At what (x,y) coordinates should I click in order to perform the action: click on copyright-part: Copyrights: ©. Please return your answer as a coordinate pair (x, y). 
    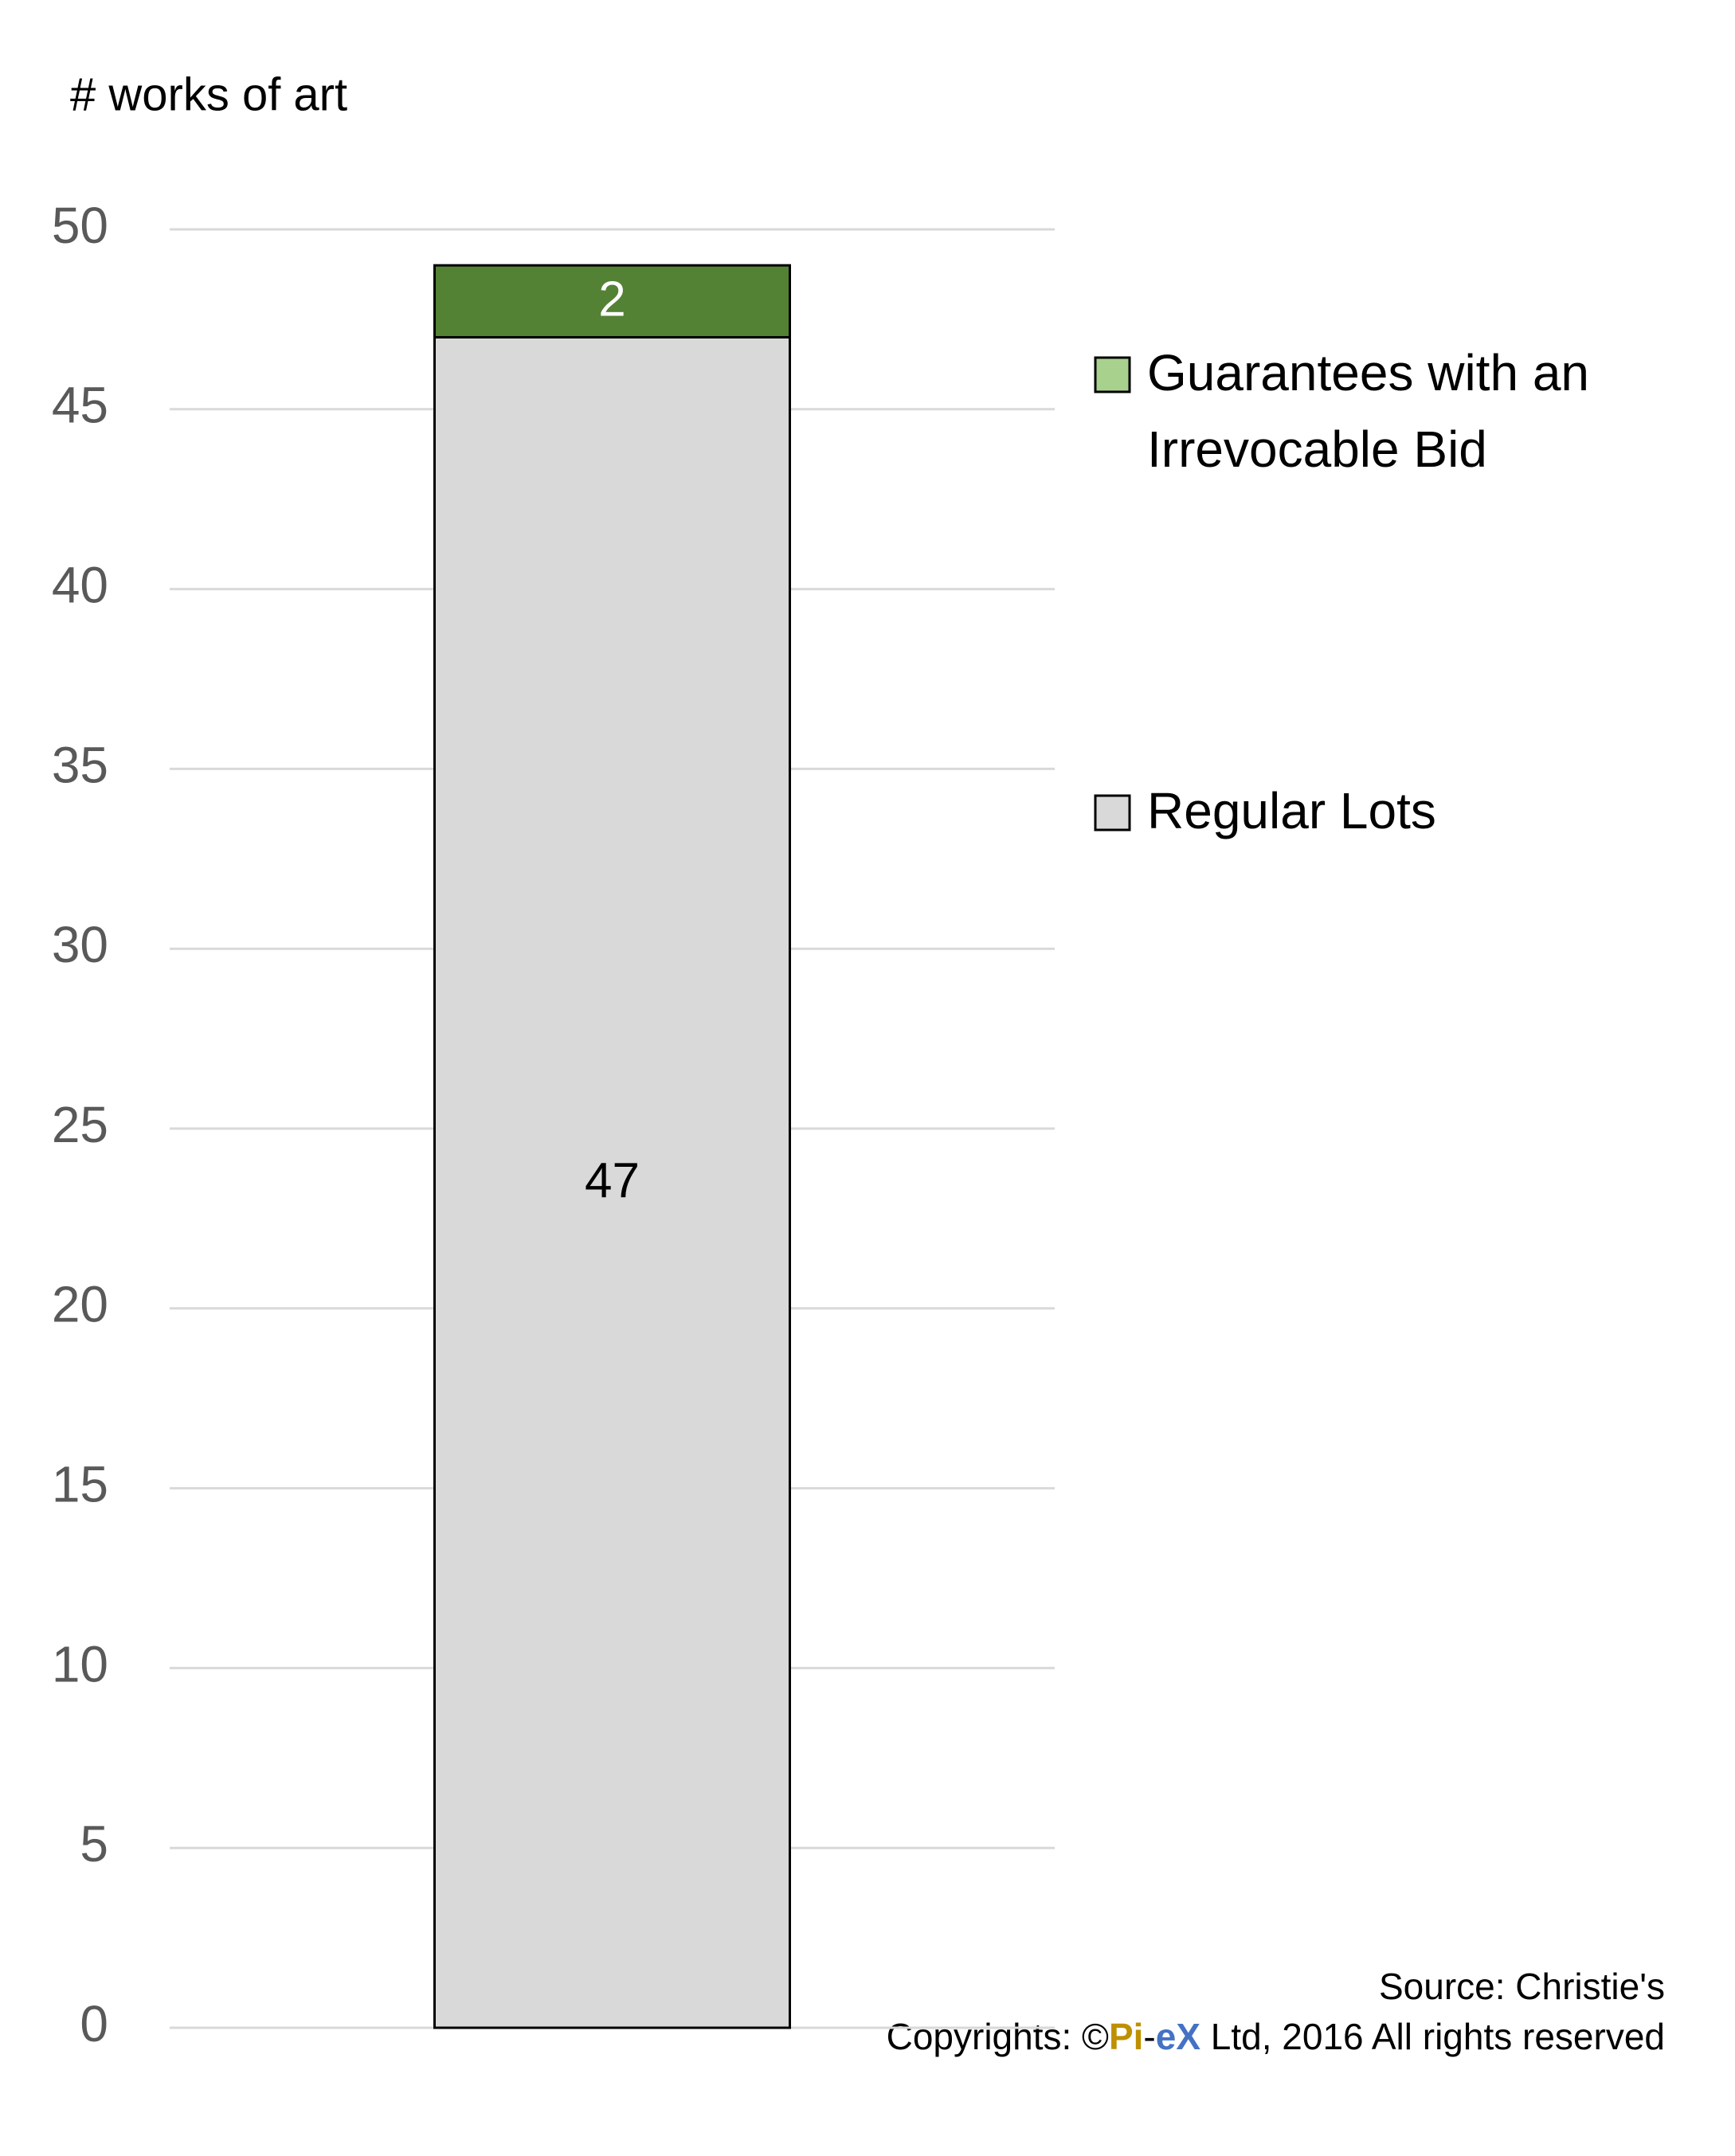
    Looking at the image, I should click on (998, 2037).